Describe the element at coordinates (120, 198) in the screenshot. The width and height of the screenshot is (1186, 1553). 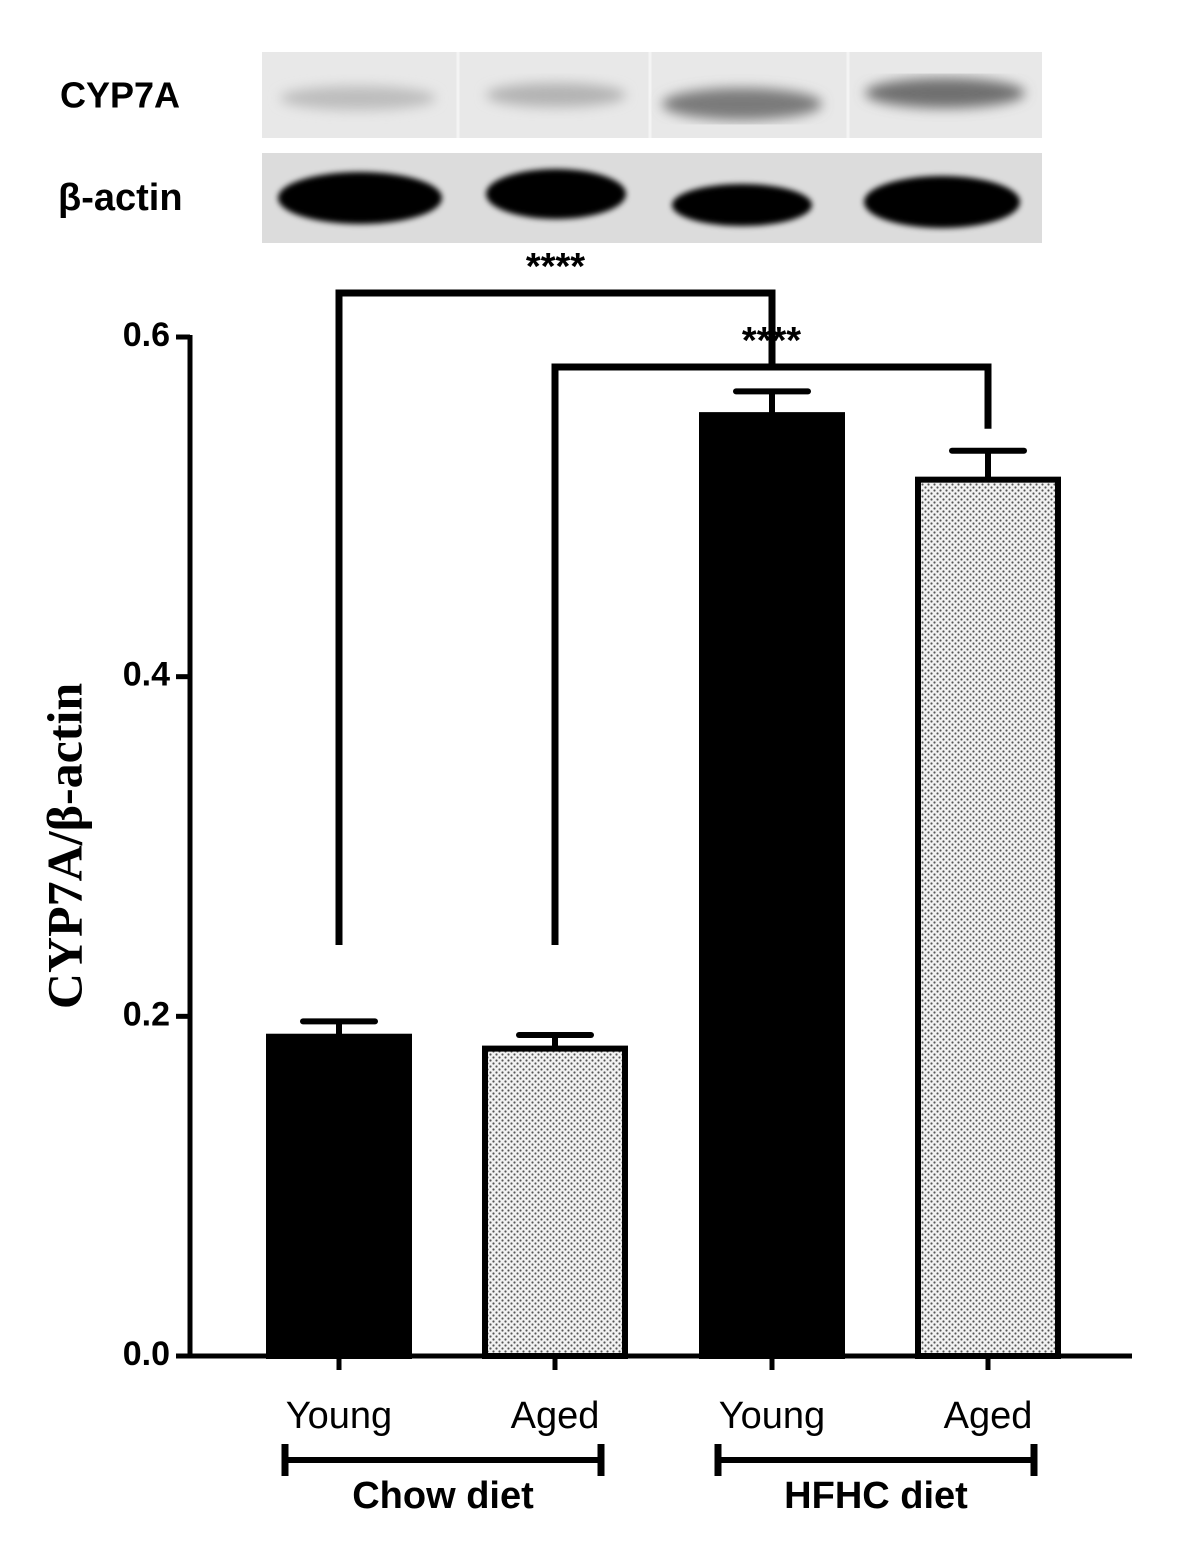
I see `blot-label: β-actin` at that location.